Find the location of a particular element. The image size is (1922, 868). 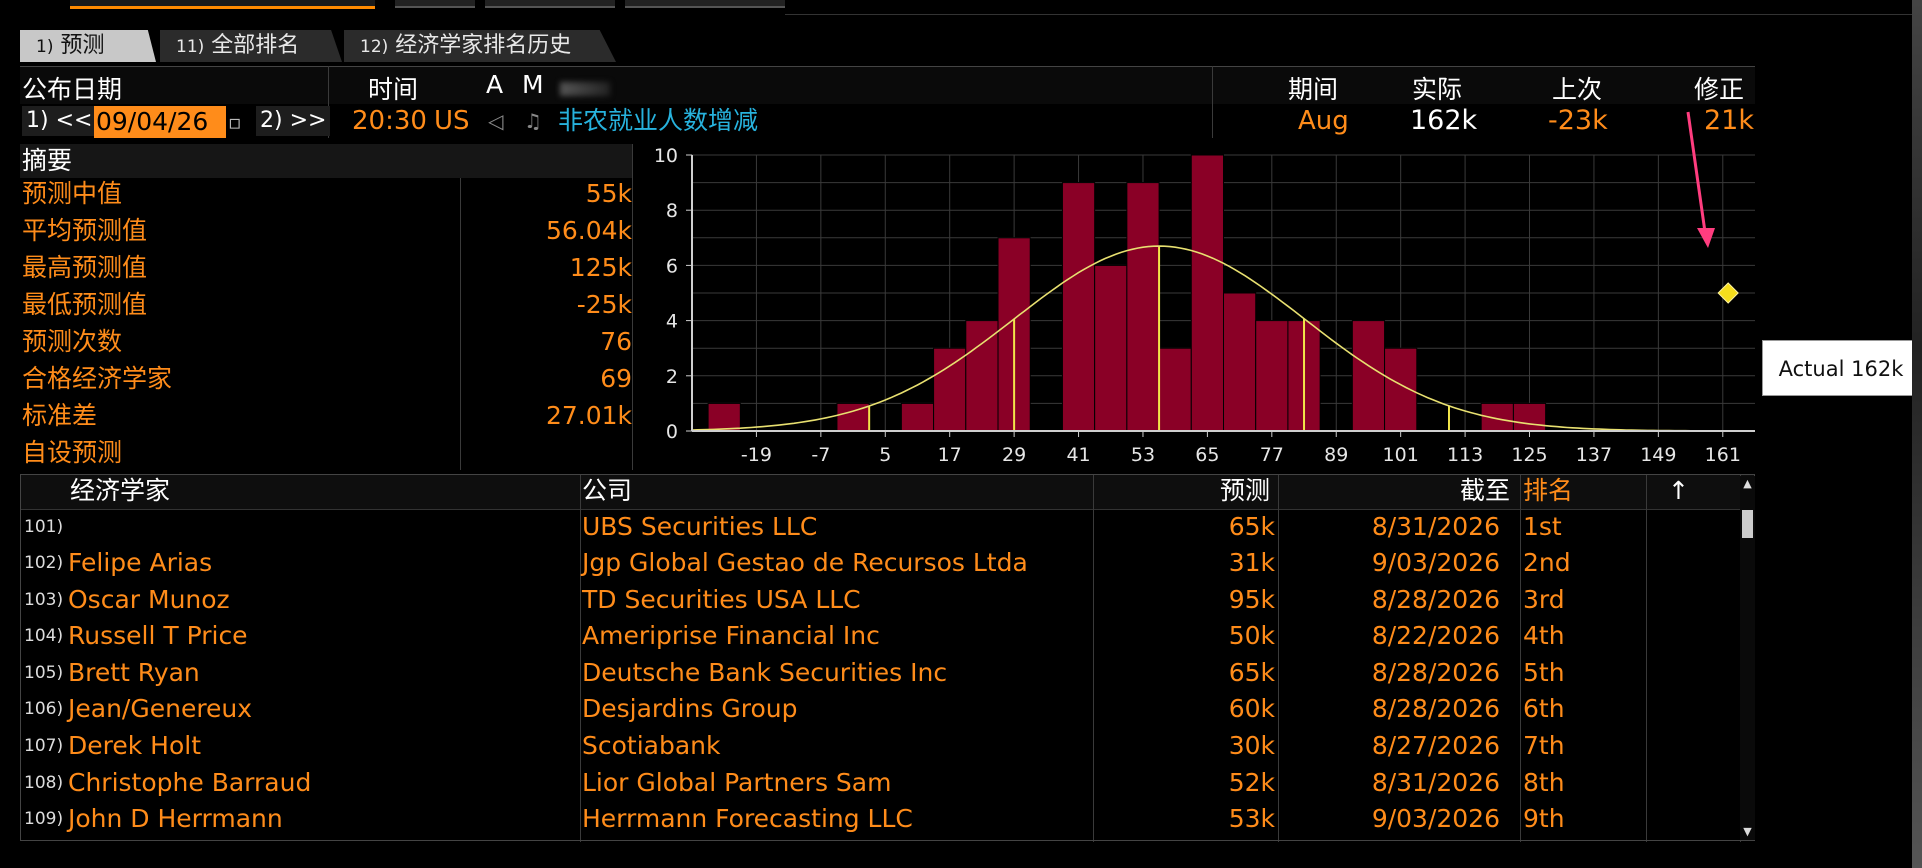

as-of-date: 8/27/2026 is located at coordinates (1435, 745).